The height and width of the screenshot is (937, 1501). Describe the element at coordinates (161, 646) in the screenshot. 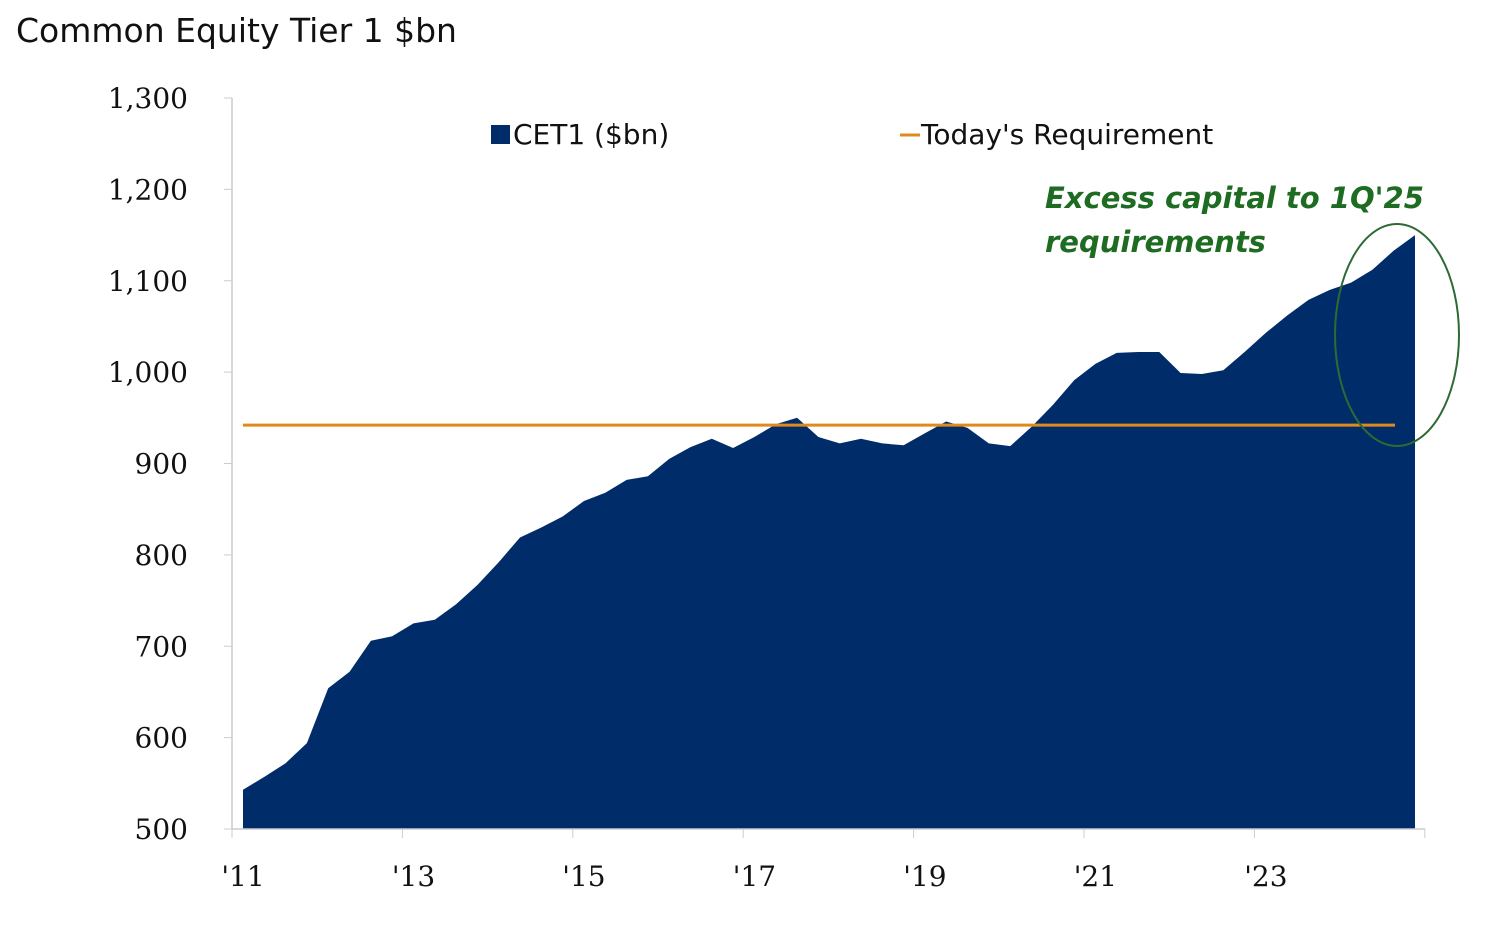

I see `y-tick-label: 700` at that location.